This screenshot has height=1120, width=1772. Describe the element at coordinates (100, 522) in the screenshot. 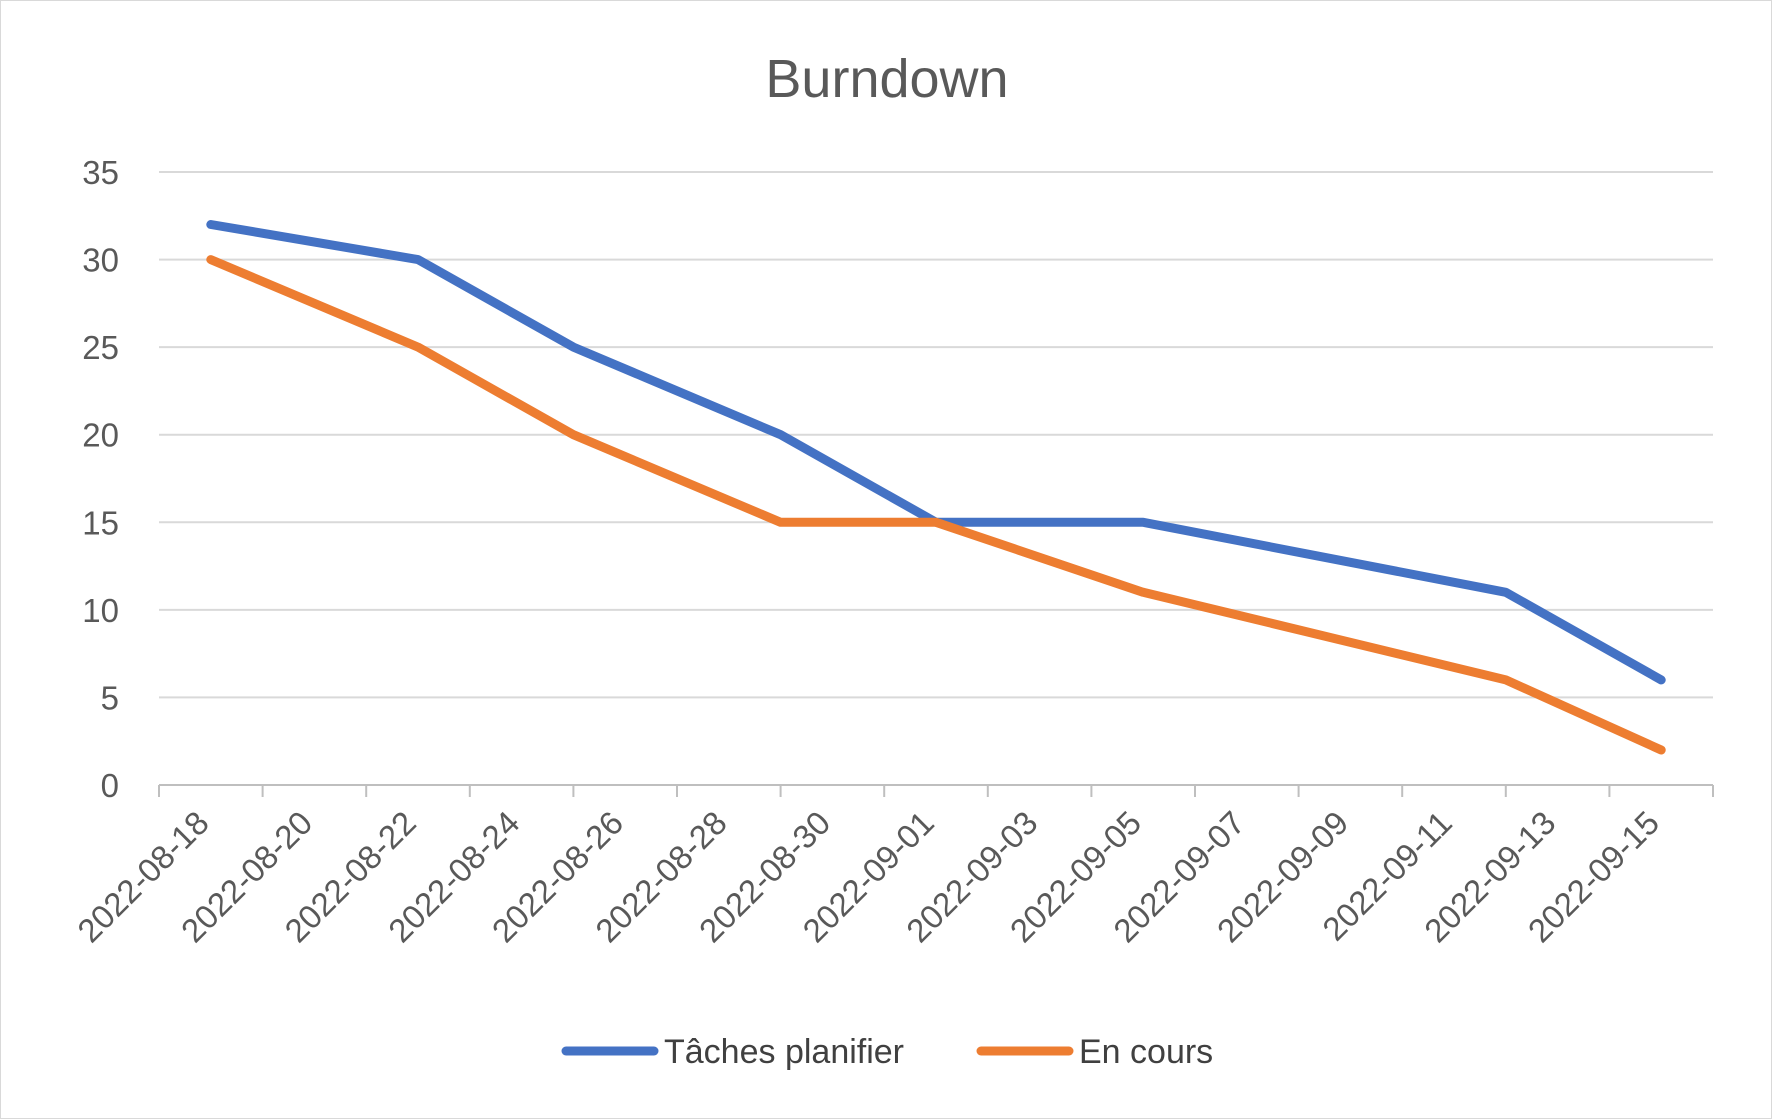

I see `y-tick-label: 15` at that location.